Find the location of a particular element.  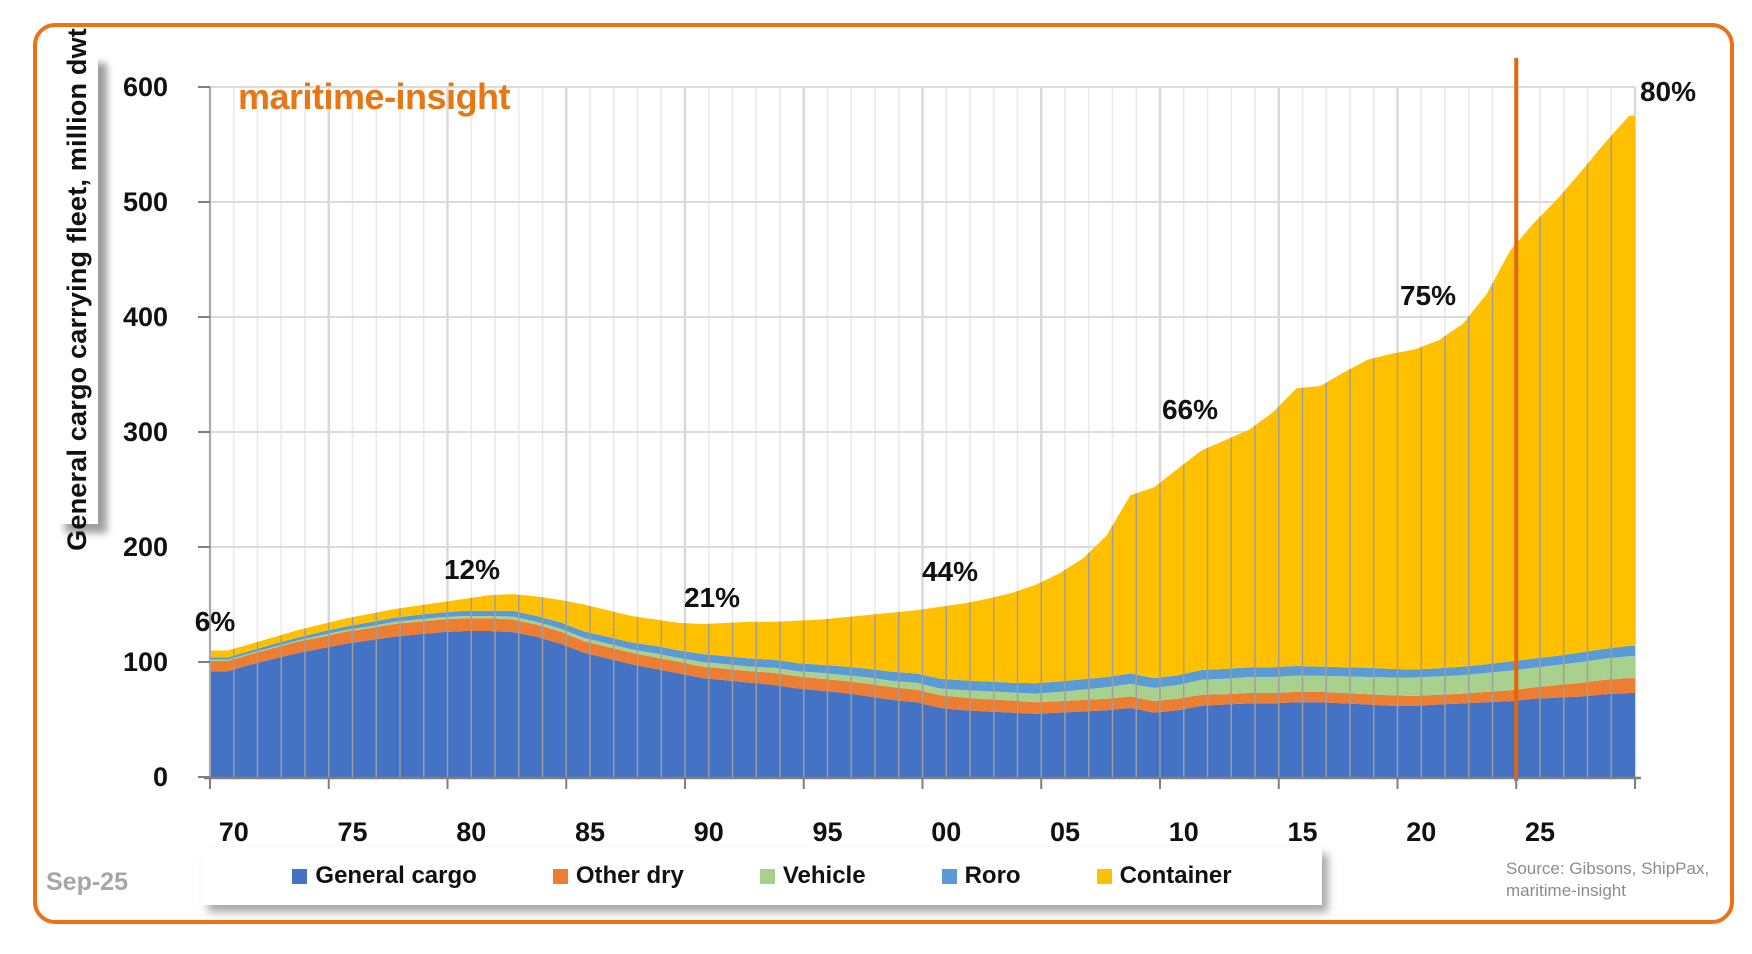

date-stamp: Sep-25 is located at coordinates (87, 882).